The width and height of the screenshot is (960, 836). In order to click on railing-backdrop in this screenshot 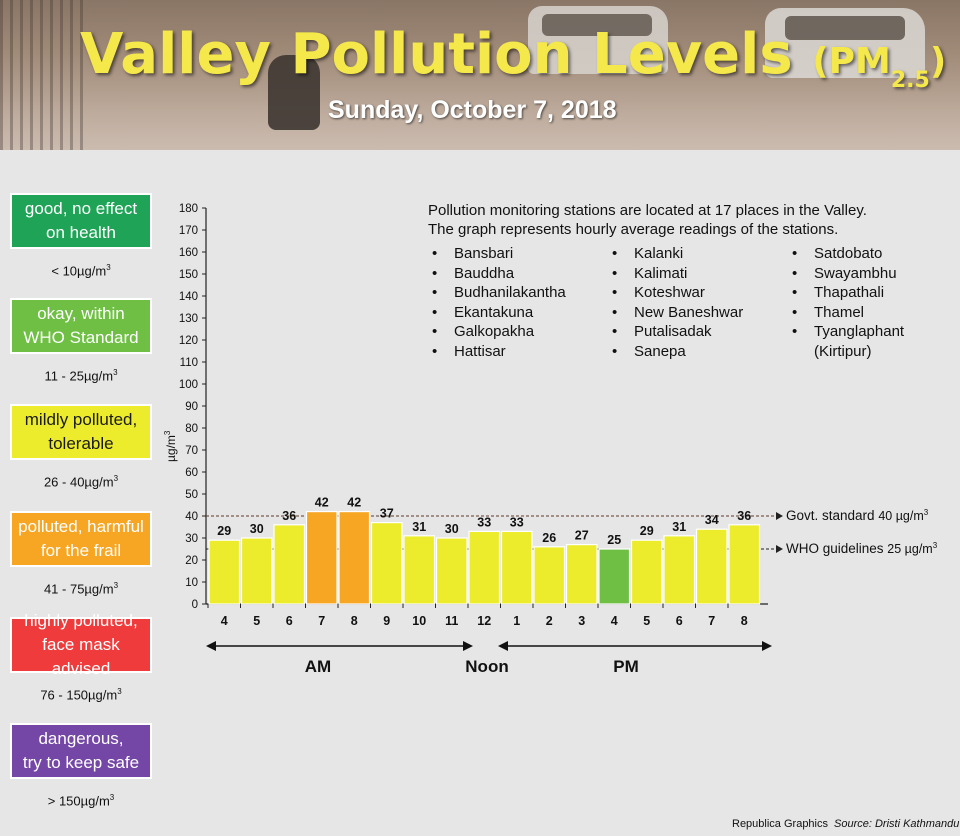, I will do `click(45, 75)`.